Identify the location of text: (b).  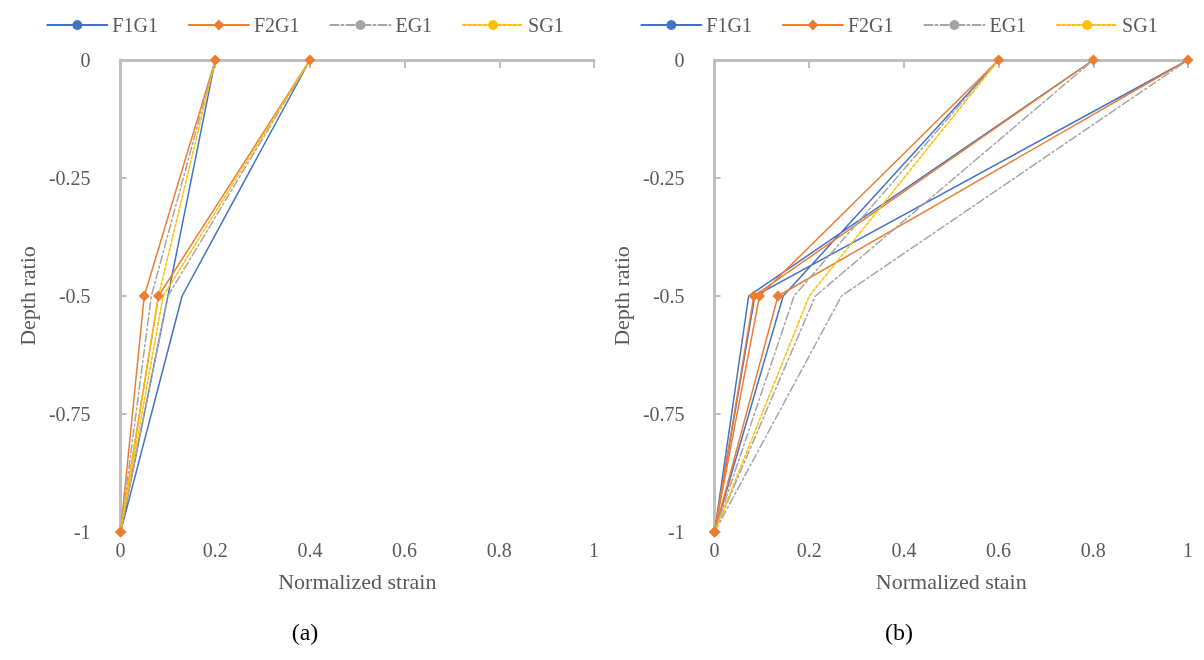
(899, 632).